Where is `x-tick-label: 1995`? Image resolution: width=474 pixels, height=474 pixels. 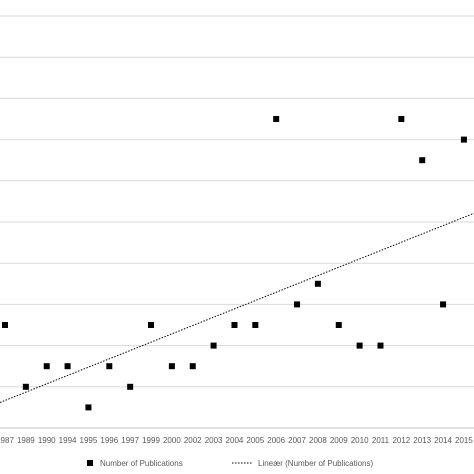
x-tick-label: 1995 is located at coordinates (89, 440).